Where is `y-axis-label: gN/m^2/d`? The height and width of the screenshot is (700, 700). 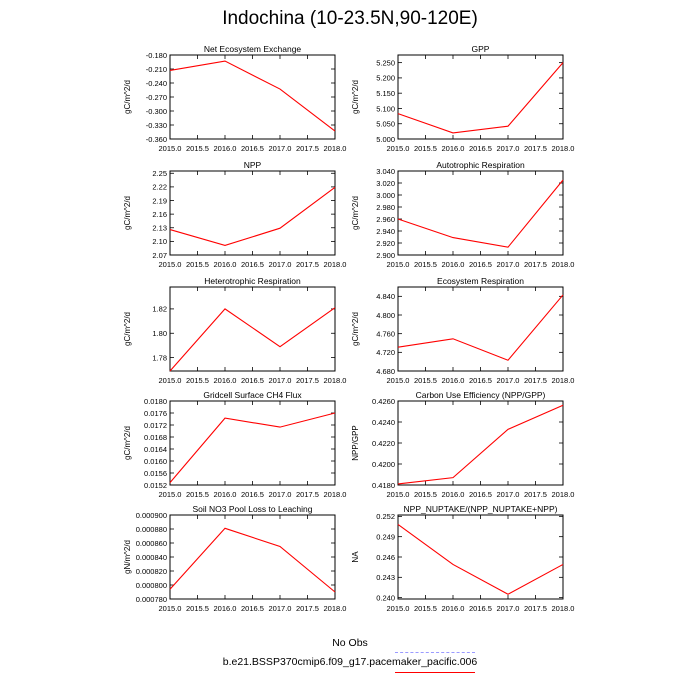
y-axis-label: gN/m^2/d is located at coordinates (127, 557).